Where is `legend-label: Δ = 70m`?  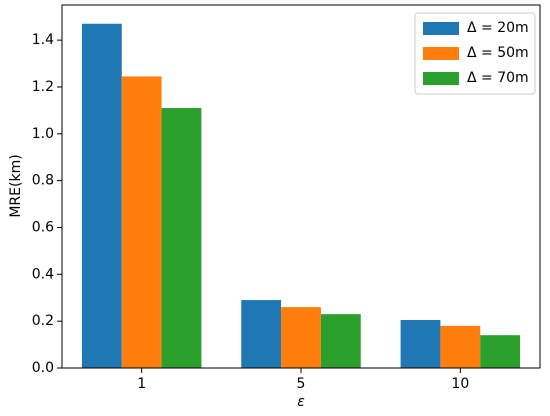 legend-label: Δ = 70m is located at coordinates (498, 78).